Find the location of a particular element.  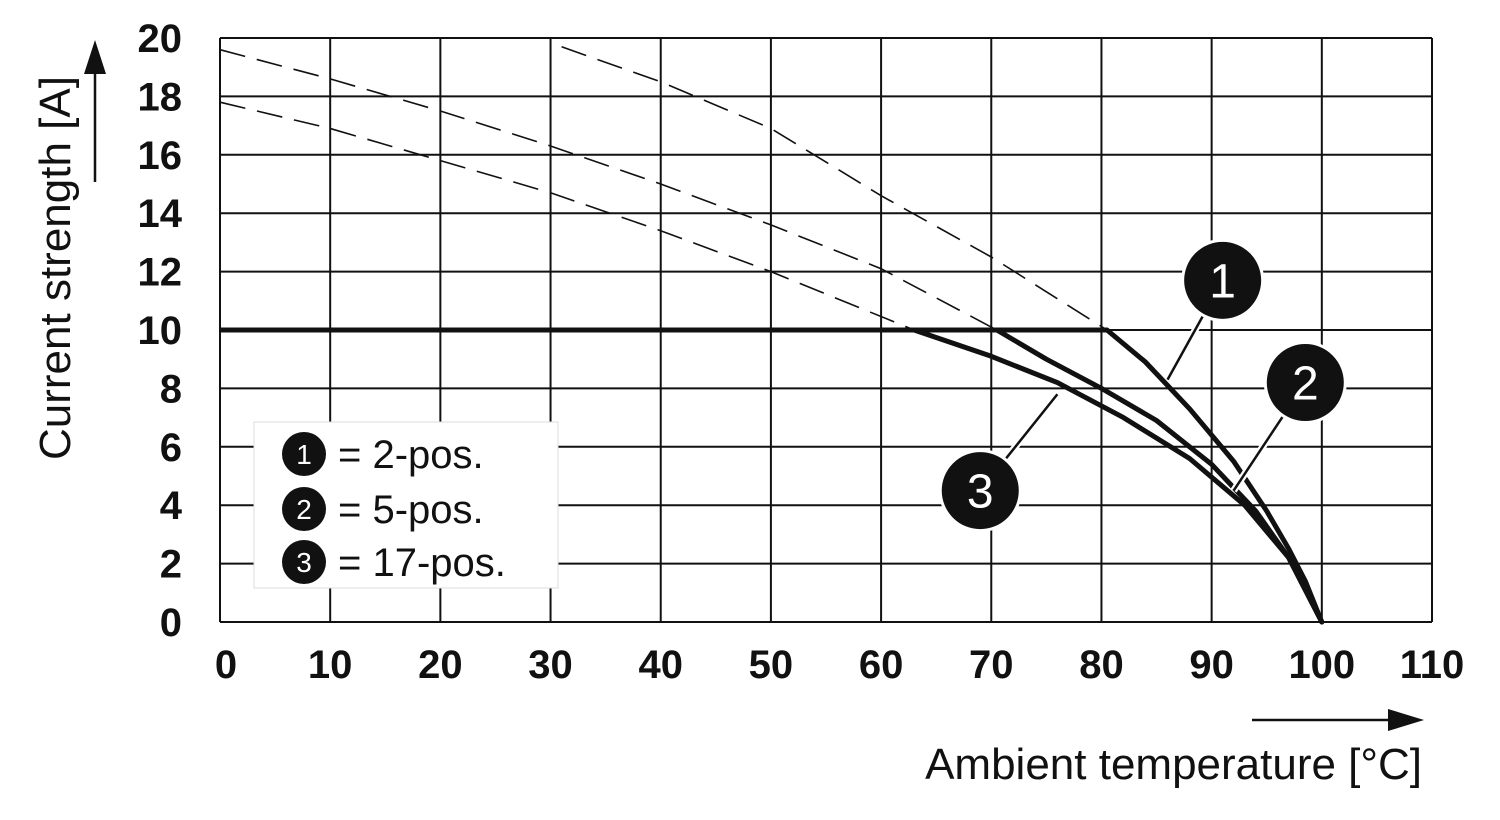

y-tick-label-10: 10 is located at coordinates (160, 331).